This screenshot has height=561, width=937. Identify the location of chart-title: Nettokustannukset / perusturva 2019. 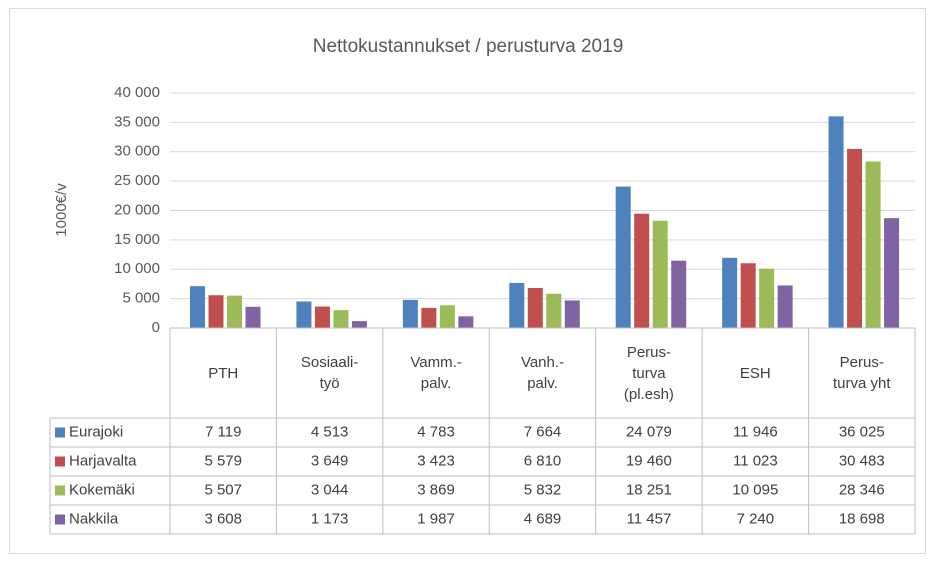
(468, 46).